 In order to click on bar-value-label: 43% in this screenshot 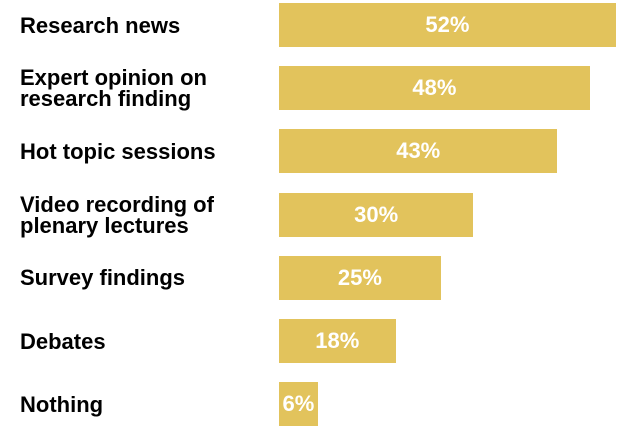, I will do `click(418, 151)`.